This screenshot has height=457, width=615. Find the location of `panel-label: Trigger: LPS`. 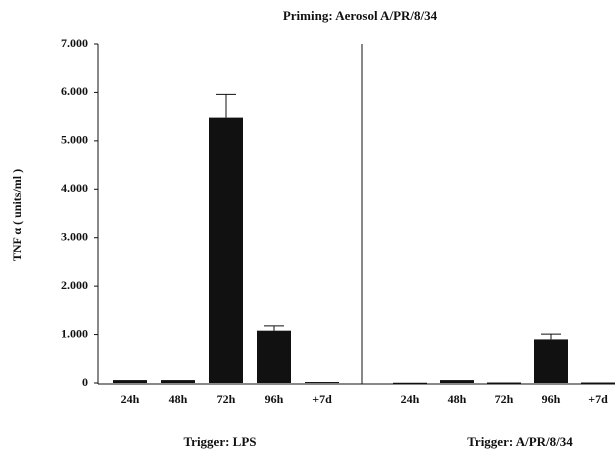

panel-label: Trigger: LPS is located at coordinates (219, 441).